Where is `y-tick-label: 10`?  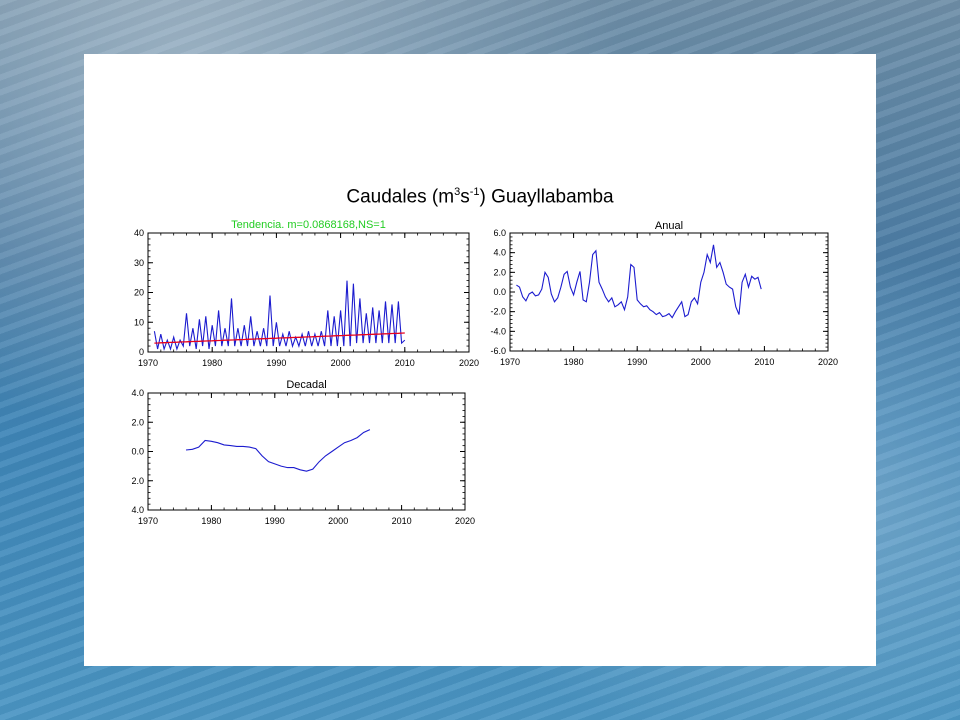 y-tick-label: 10 is located at coordinates (139, 322).